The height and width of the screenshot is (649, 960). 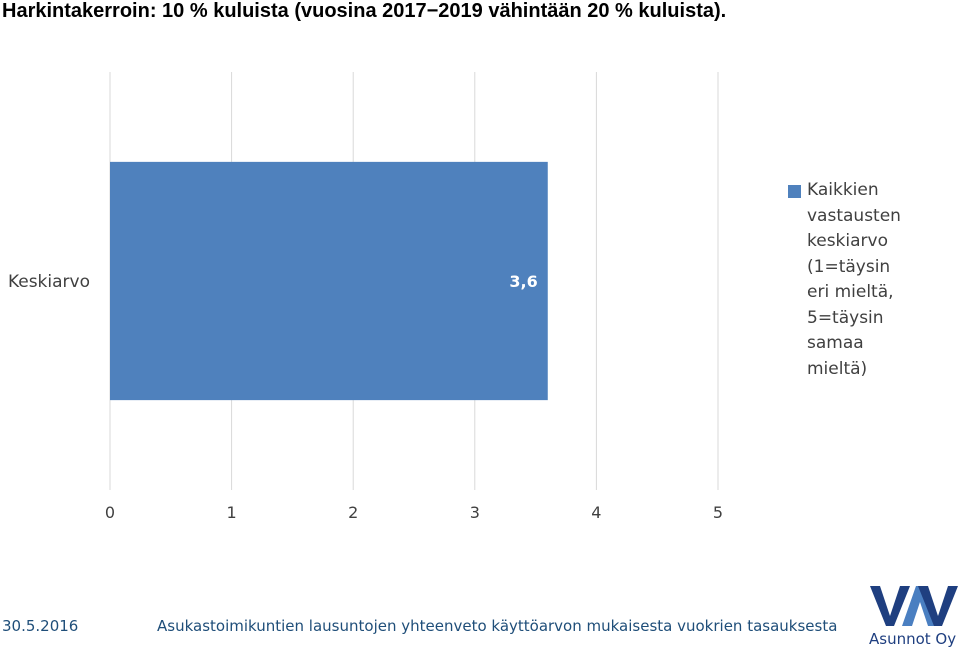 I want to click on data-labels: 3,6, so click(x=523, y=281).